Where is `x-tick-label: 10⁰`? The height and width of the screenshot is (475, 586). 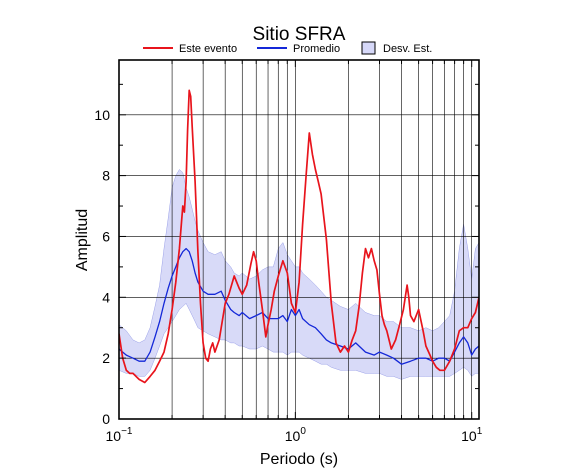
x-tick-label: 10⁰ is located at coordinates (296, 435).